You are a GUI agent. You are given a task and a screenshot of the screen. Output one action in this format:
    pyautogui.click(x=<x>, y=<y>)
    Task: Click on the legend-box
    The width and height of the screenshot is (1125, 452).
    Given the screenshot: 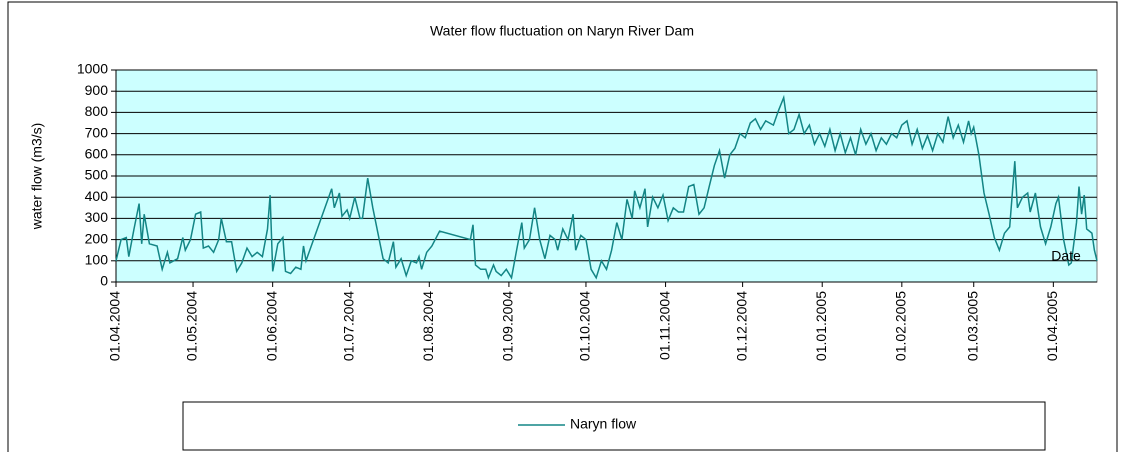 What is the action you would take?
    pyautogui.click(x=614, y=426)
    